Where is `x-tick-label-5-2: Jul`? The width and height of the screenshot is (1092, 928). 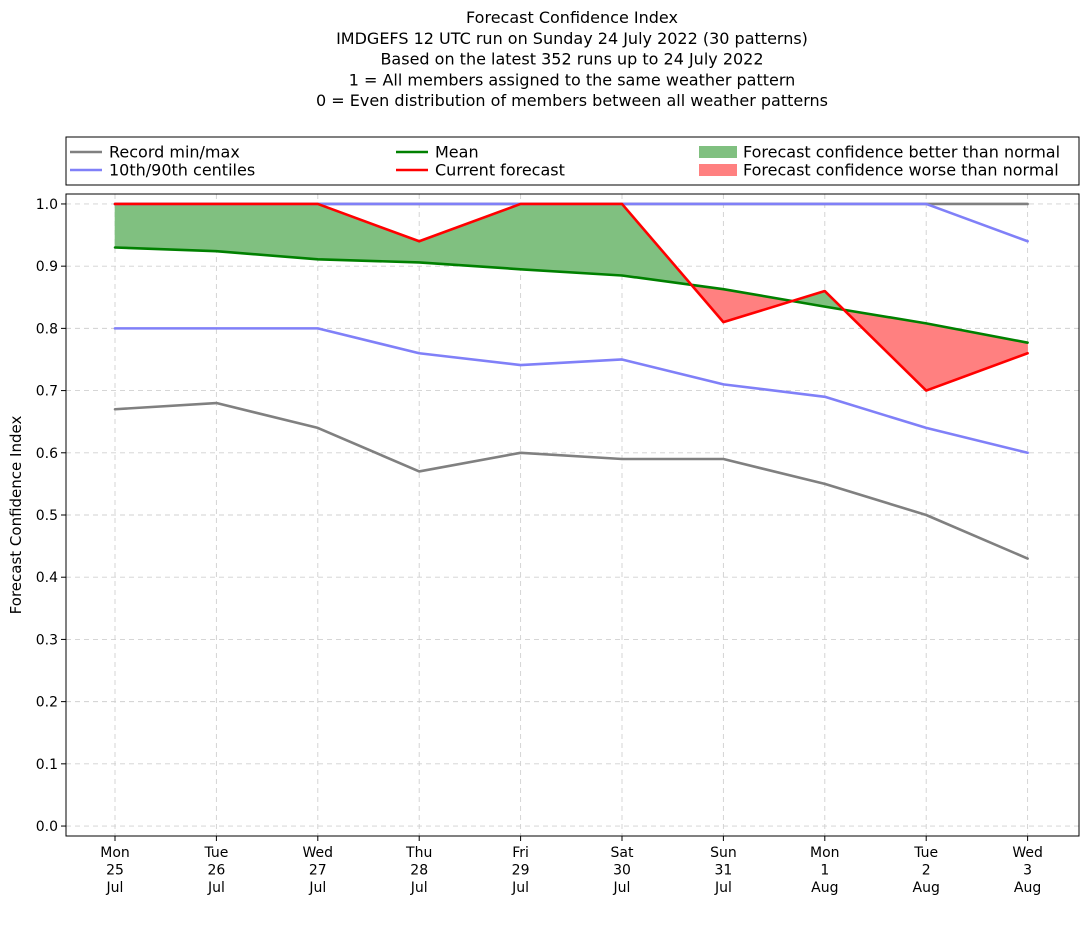 x-tick-label-5-2: Jul is located at coordinates (622, 888).